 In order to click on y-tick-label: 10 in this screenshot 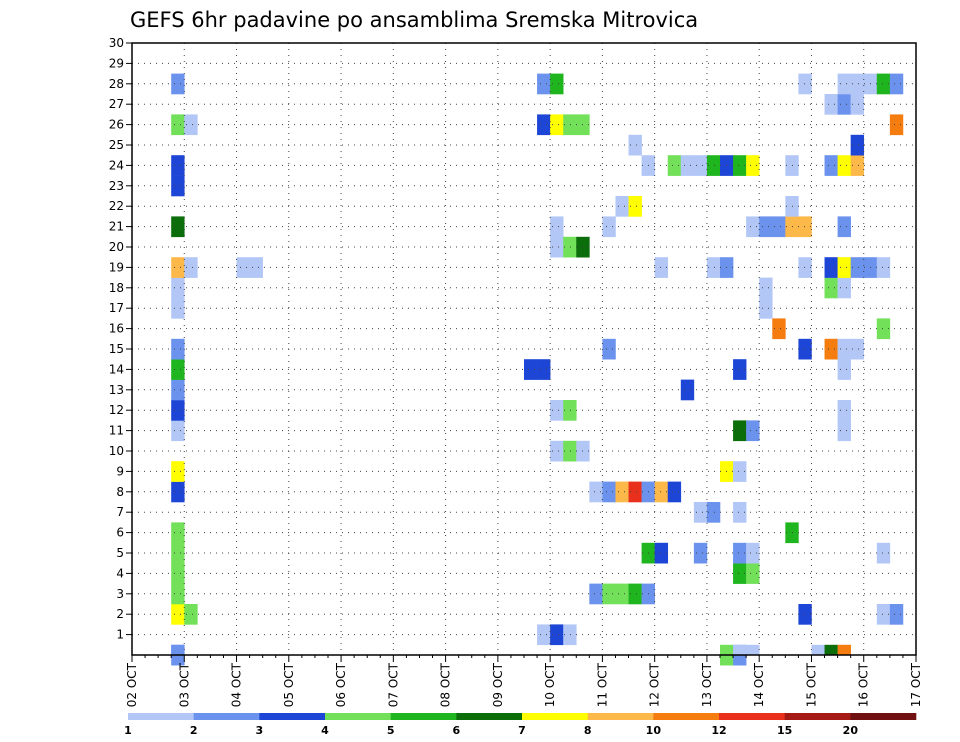, I will do `click(116, 451)`.